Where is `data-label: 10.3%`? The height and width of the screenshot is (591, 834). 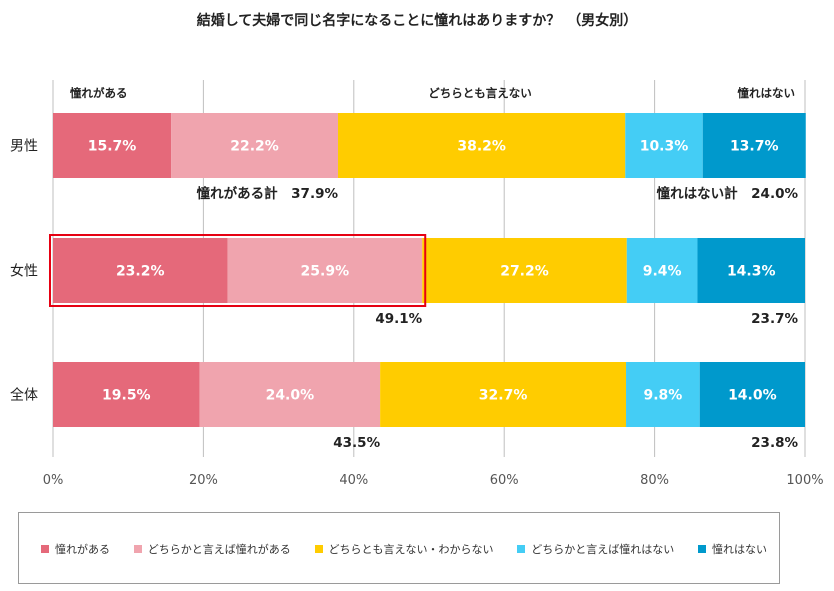 data-label: 10.3% is located at coordinates (664, 147).